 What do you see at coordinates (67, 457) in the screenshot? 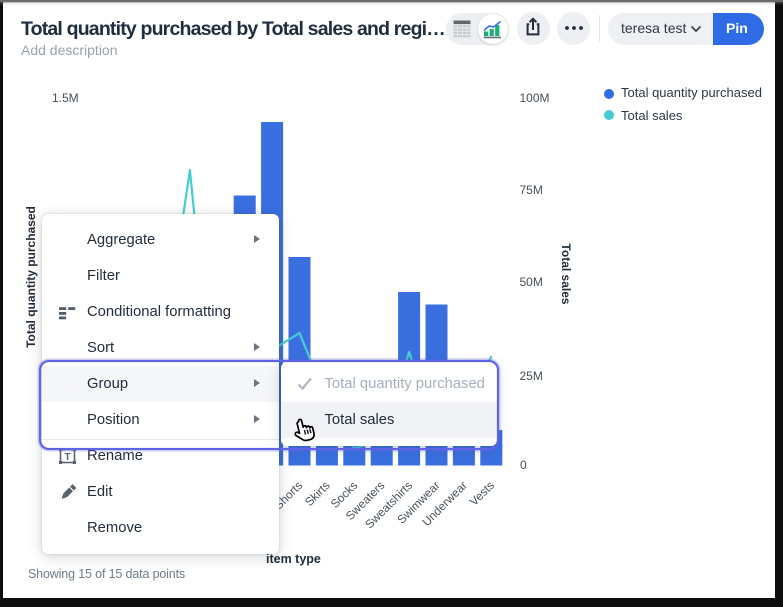
I see `svg-text: T` at bounding box center [67, 457].